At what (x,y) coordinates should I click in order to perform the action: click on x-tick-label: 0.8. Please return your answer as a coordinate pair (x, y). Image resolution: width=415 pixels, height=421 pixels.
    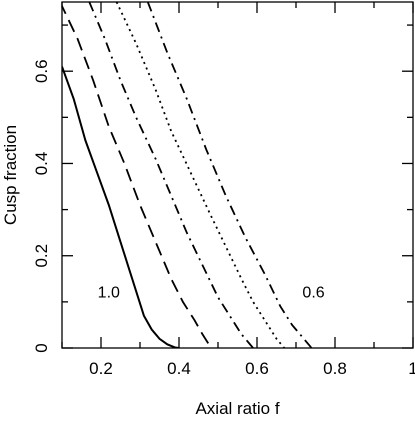
    Looking at the image, I should click on (335, 368).